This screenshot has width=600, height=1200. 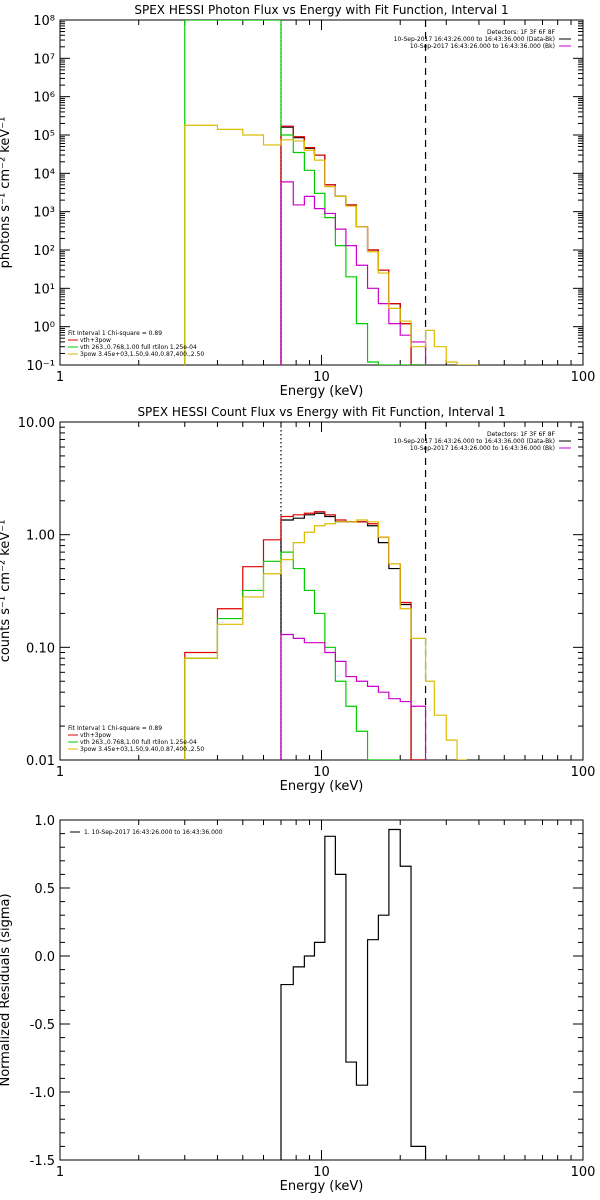 I want to click on y-tick-label: 0.0, so click(x=44, y=957).